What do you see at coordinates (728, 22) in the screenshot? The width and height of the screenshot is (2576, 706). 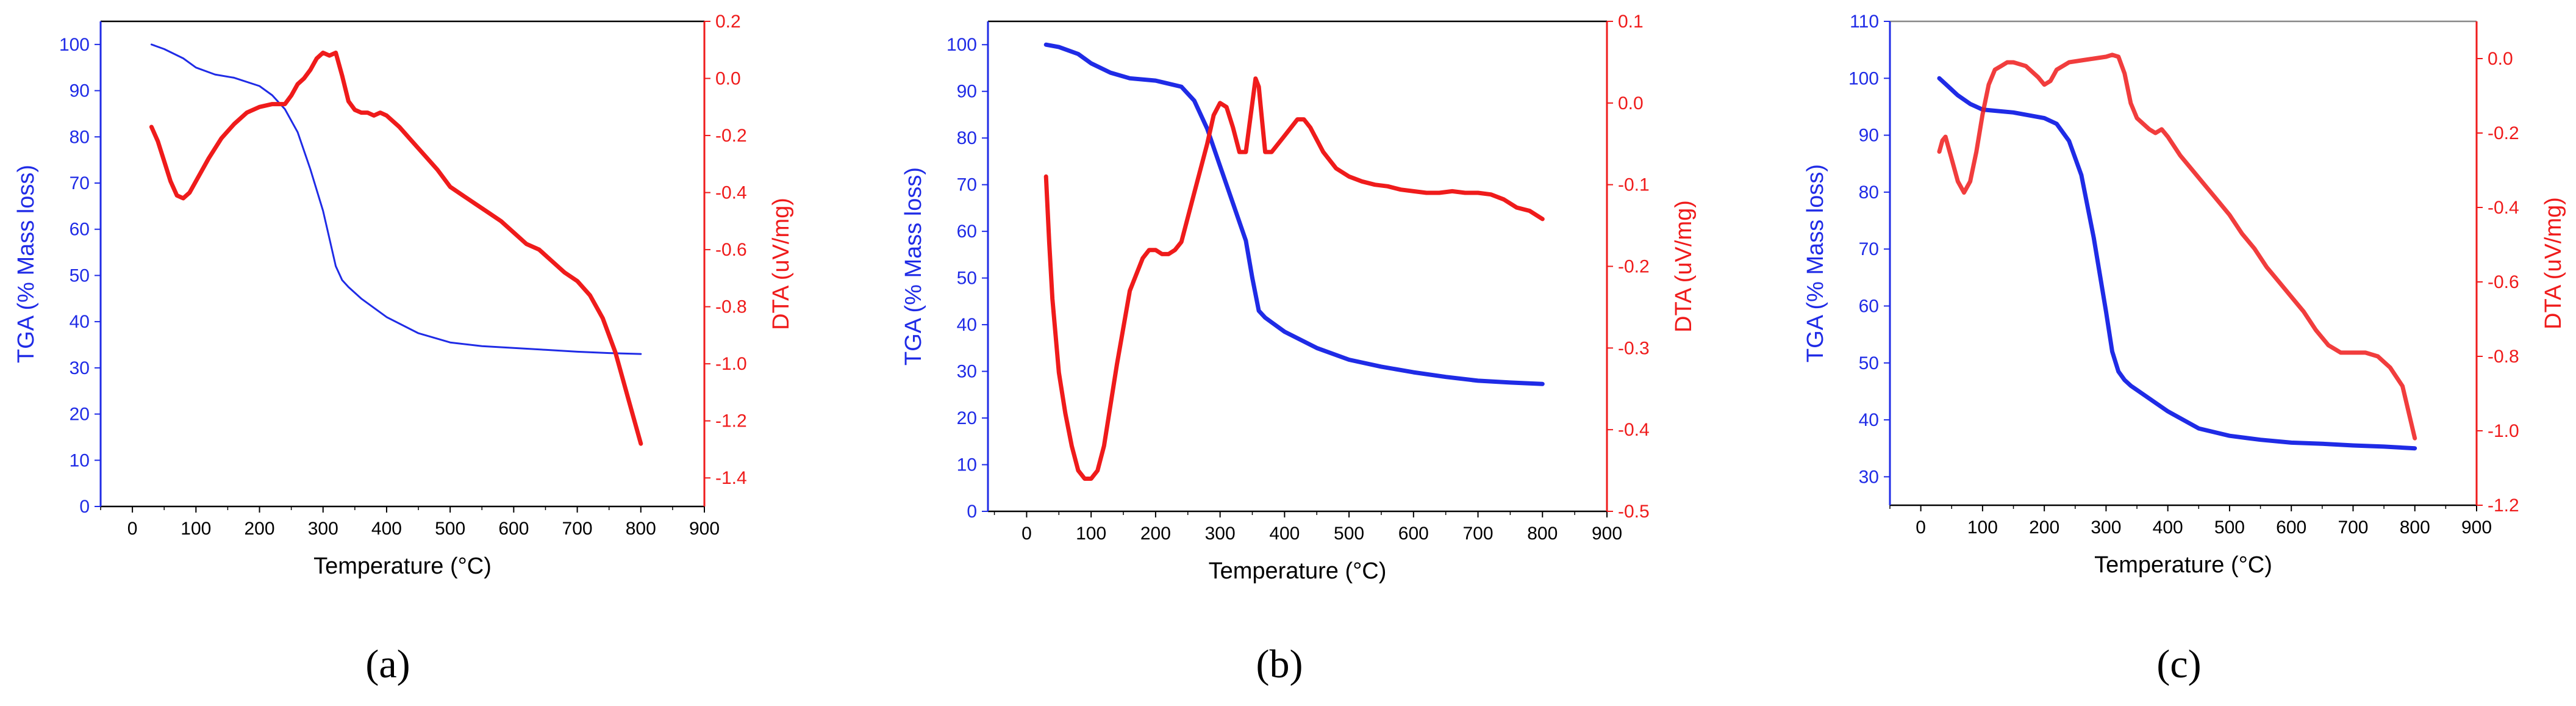 I see `right-y-tick-label: 0.2` at bounding box center [728, 22].